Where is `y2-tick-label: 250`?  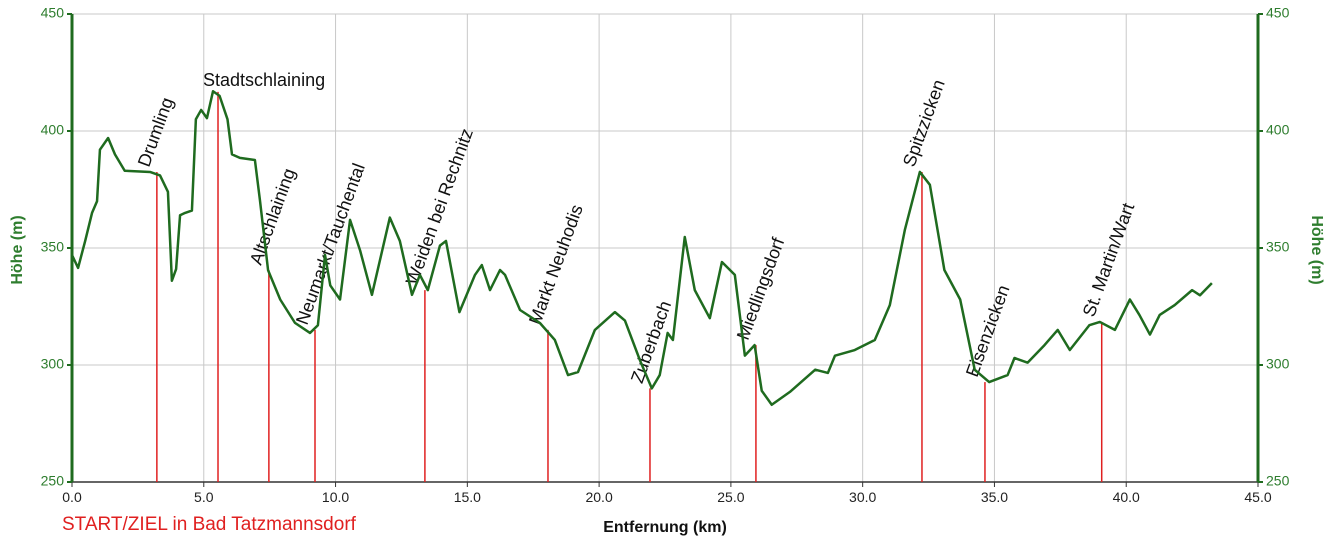 y2-tick-label: 250 is located at coordinates (1278, 481).